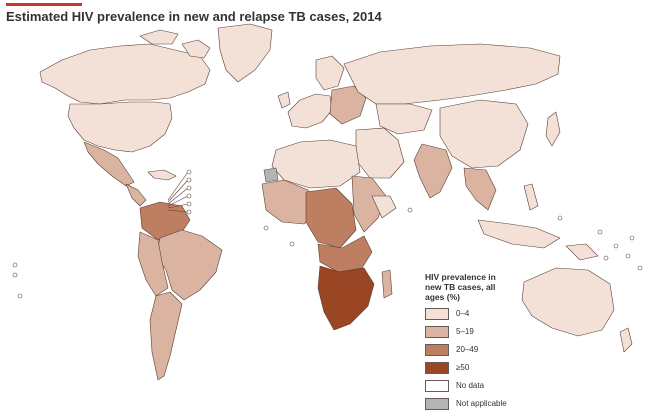  I want to click on region-caribbean, so click(162, 175).